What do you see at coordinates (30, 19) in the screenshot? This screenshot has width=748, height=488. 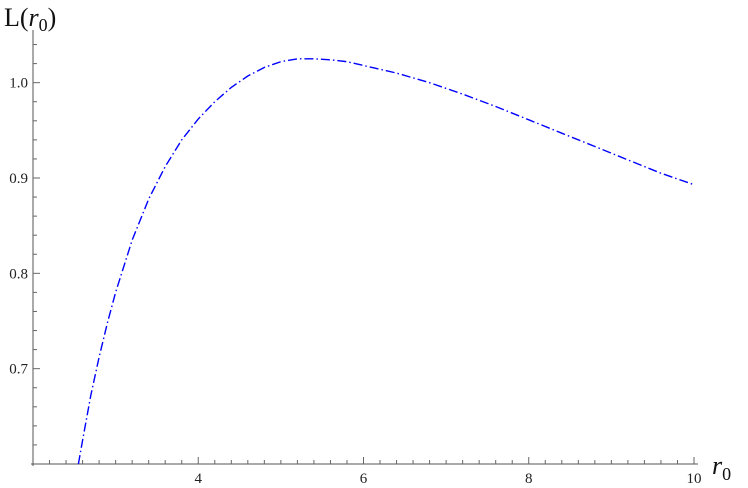 I see `y-axis-title: L(r0)` at bounding box center [30, 19].